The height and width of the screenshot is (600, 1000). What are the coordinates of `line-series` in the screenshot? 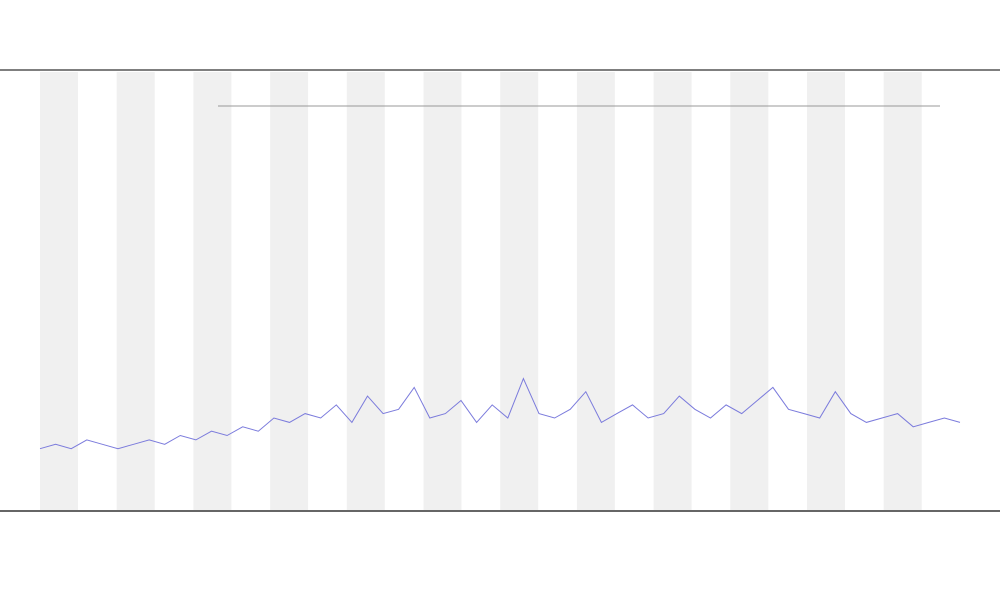 It's located at (500, 413).